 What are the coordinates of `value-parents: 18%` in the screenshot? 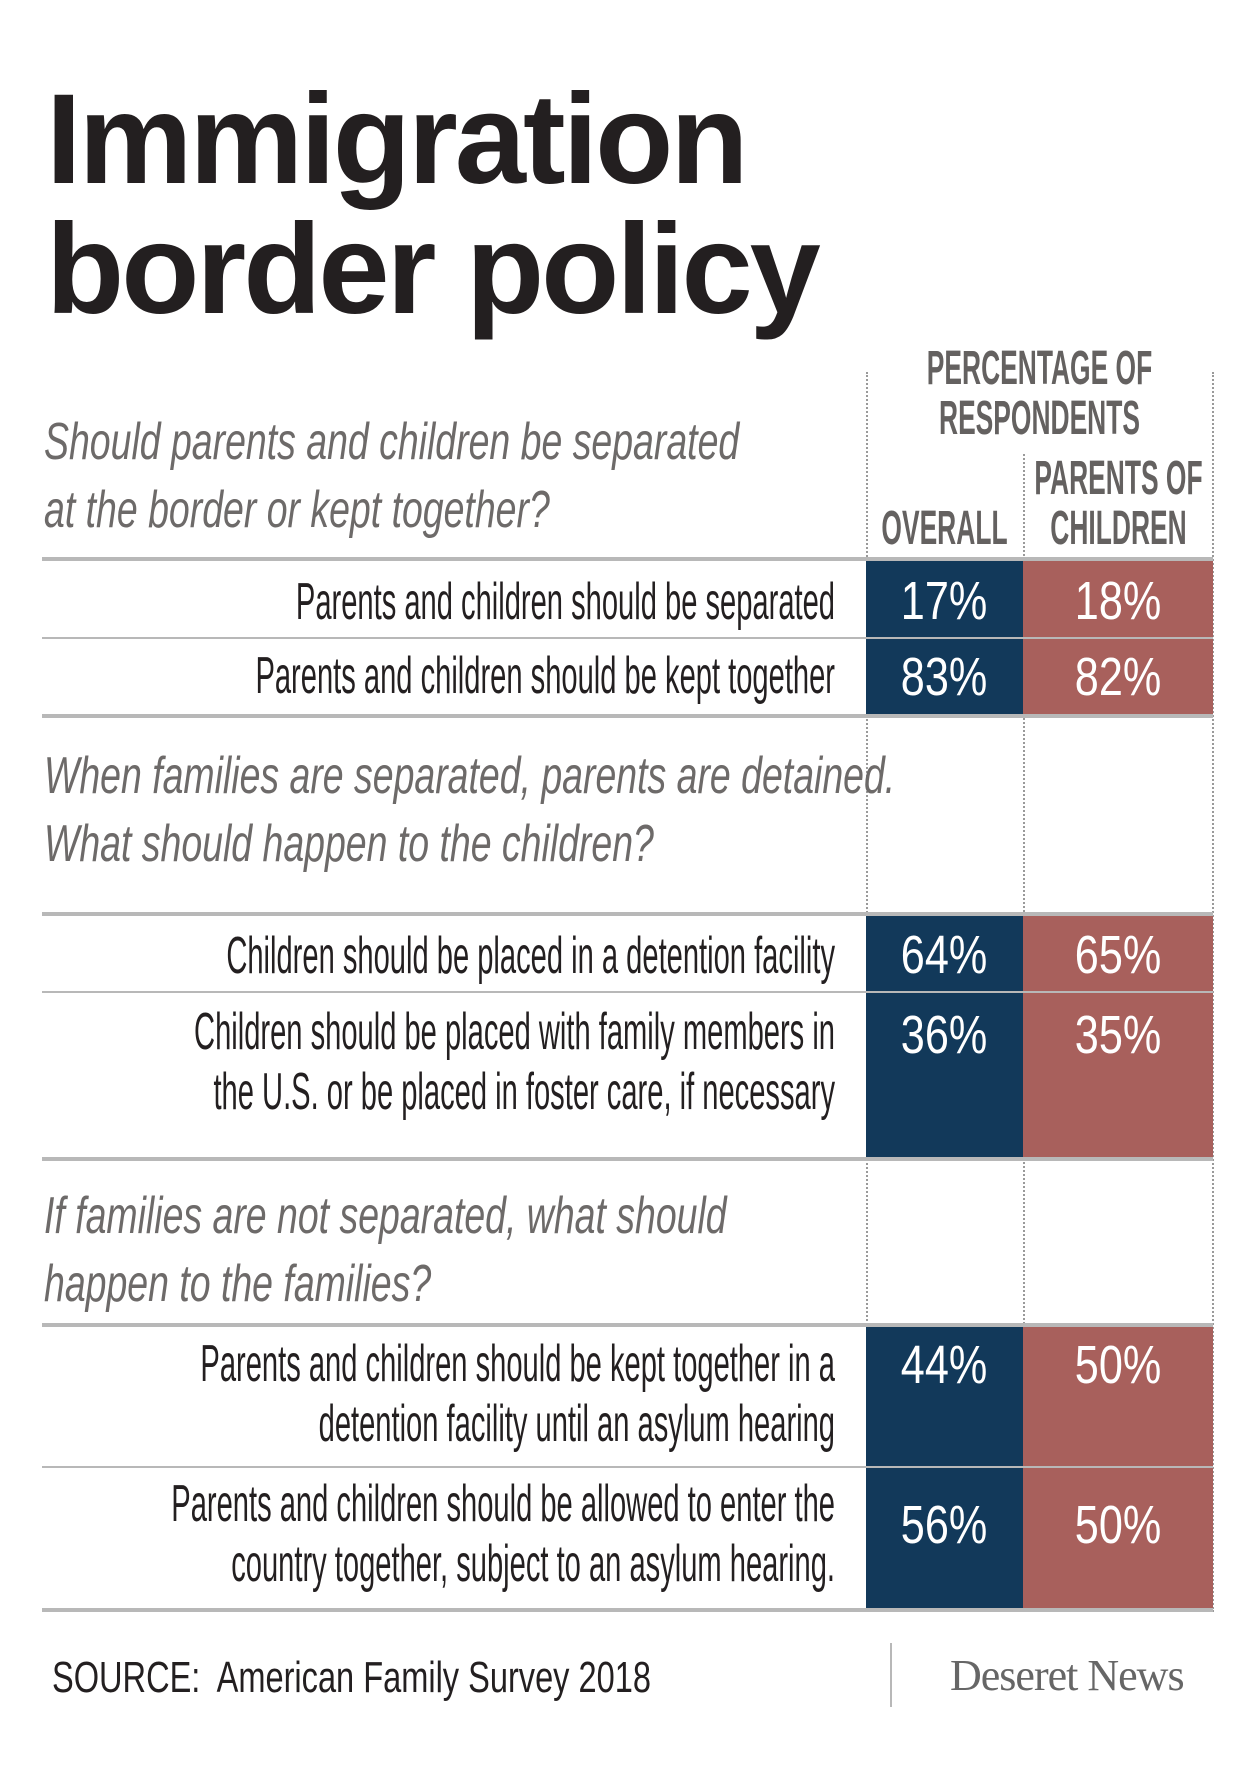 It's located at (1118, 601).